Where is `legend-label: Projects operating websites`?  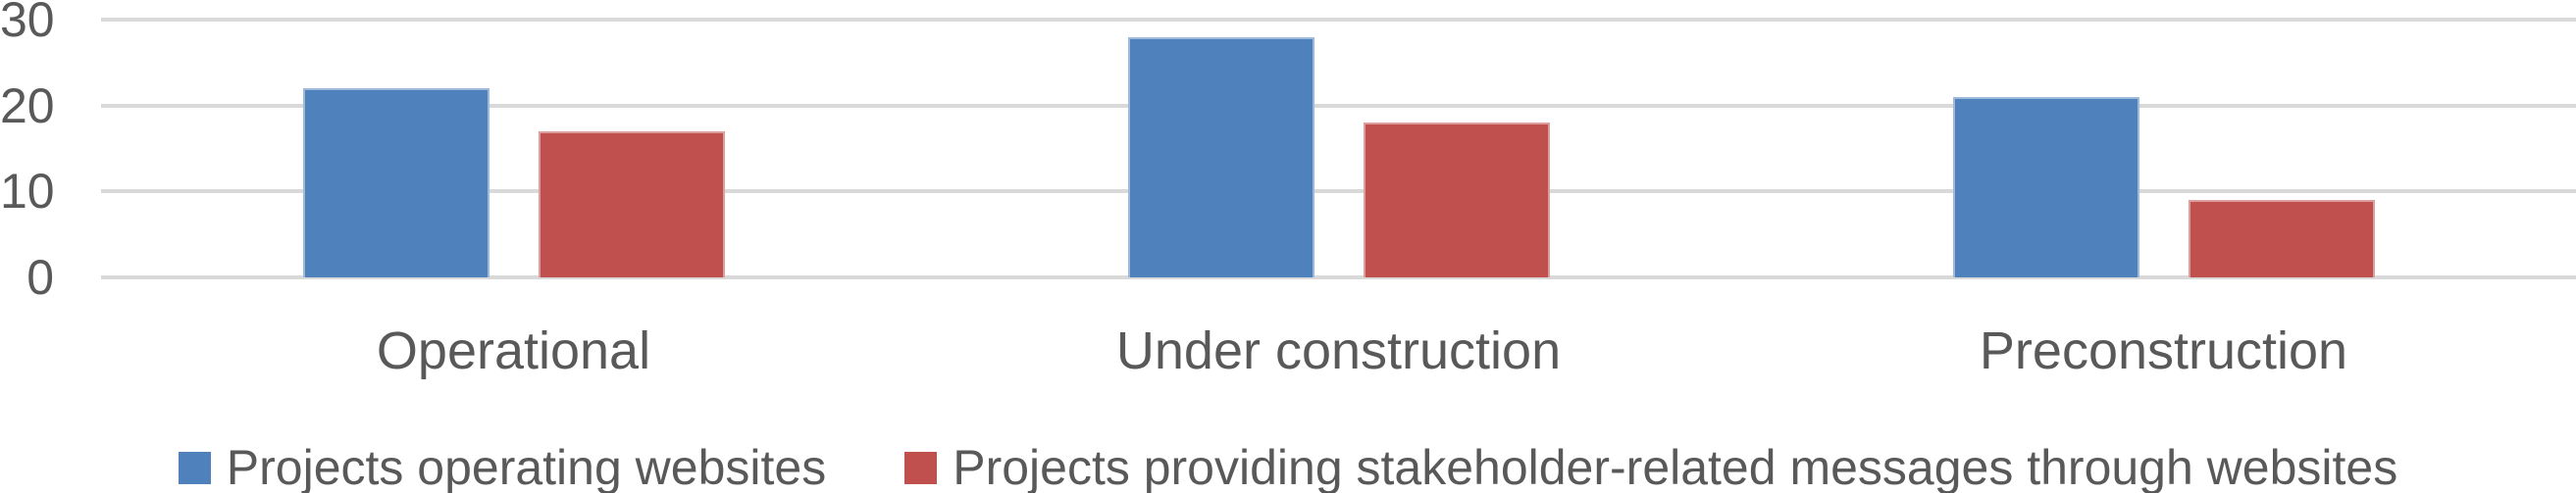 legend-label: Projects operating websites is located at coordinates (526, 466).